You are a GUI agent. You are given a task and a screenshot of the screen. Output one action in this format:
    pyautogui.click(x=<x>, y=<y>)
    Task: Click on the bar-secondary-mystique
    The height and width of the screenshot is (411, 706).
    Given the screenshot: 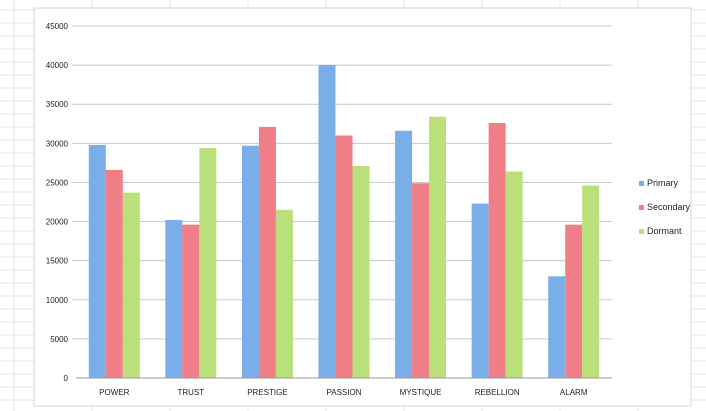 What is the action you would take?
    pyautogui.click(x=421, y=280)
    